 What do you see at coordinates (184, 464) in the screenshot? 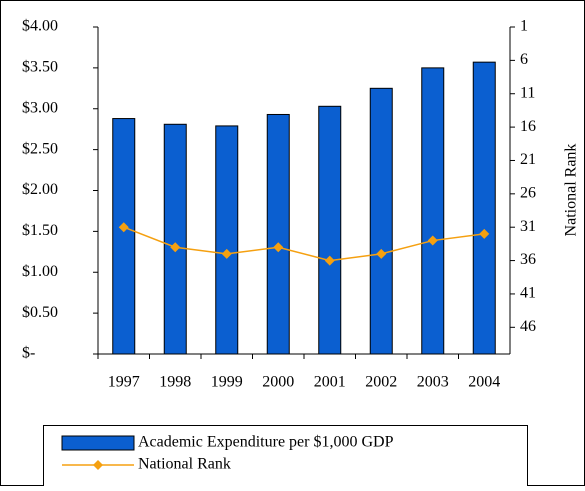
I see `legend-label: National Rank` at bounding box center [184, 464].